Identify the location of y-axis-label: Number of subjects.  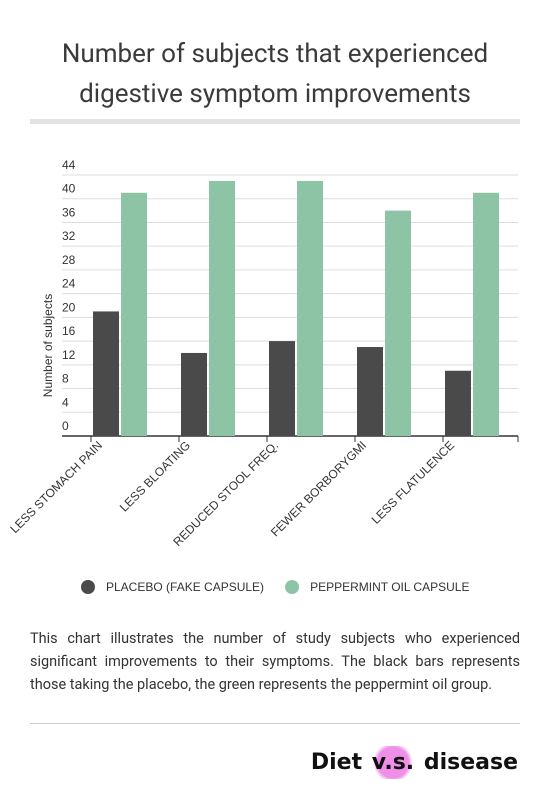
(48, 345).